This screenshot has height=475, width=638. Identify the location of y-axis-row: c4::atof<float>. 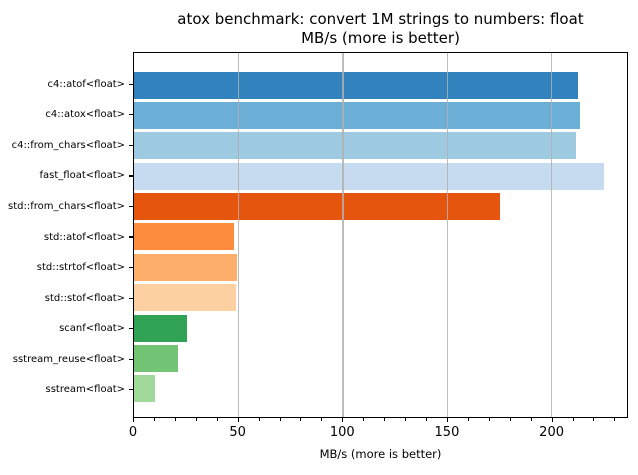
(66, 84).